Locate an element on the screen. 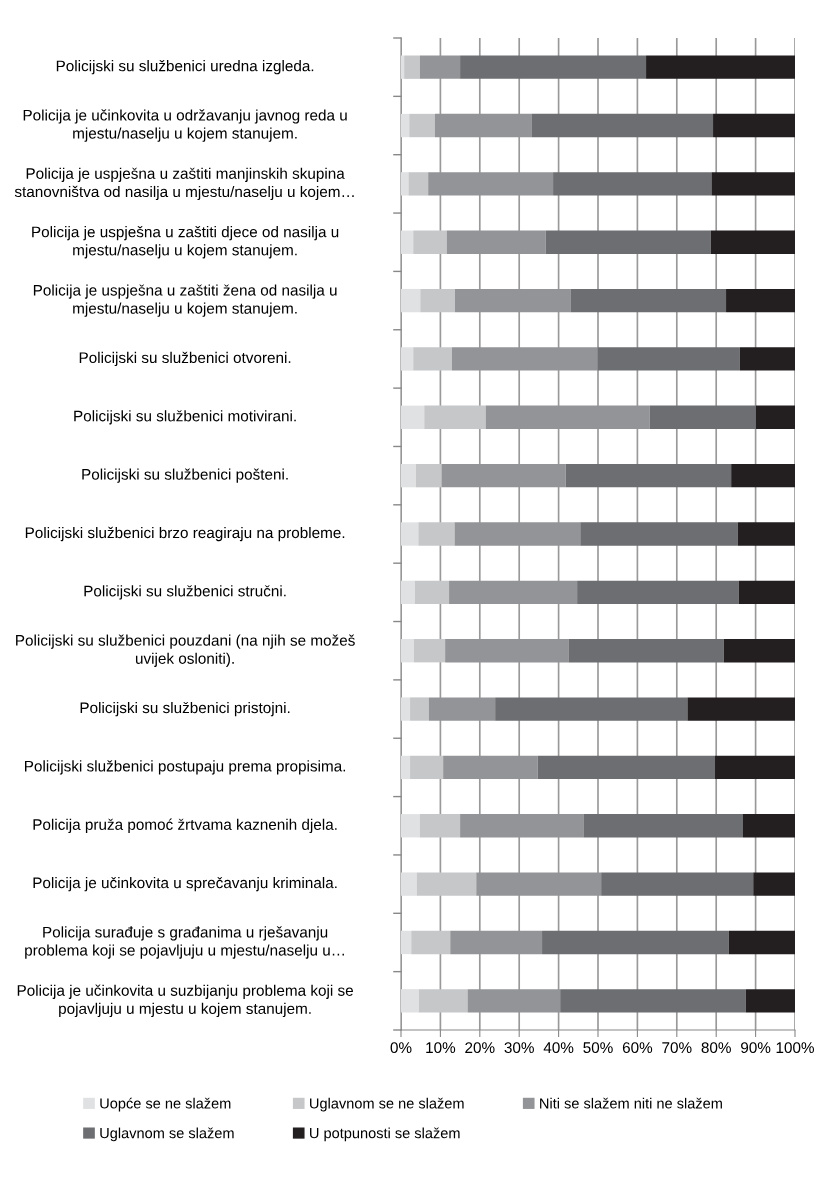  y-tick-label: Policijski su službenici uredna izgleda. is located at coordinates (185, 67).